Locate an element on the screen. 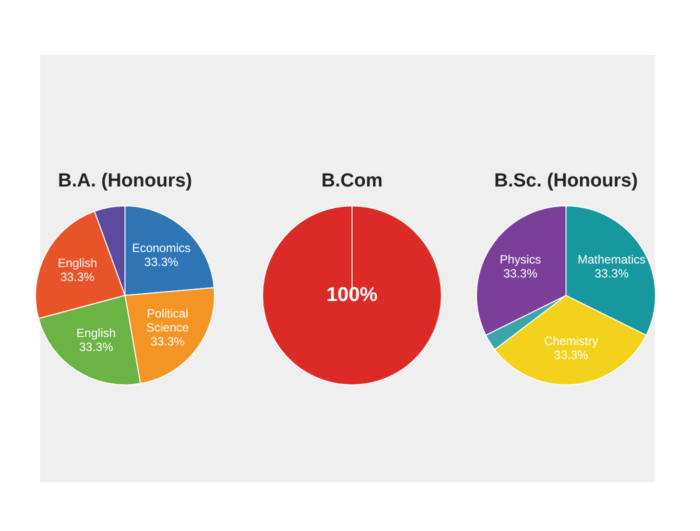 The height and width of the screenshot is (531, 700). chart-title: B.Sc. (Honours) is located at coordinates (566, 181).